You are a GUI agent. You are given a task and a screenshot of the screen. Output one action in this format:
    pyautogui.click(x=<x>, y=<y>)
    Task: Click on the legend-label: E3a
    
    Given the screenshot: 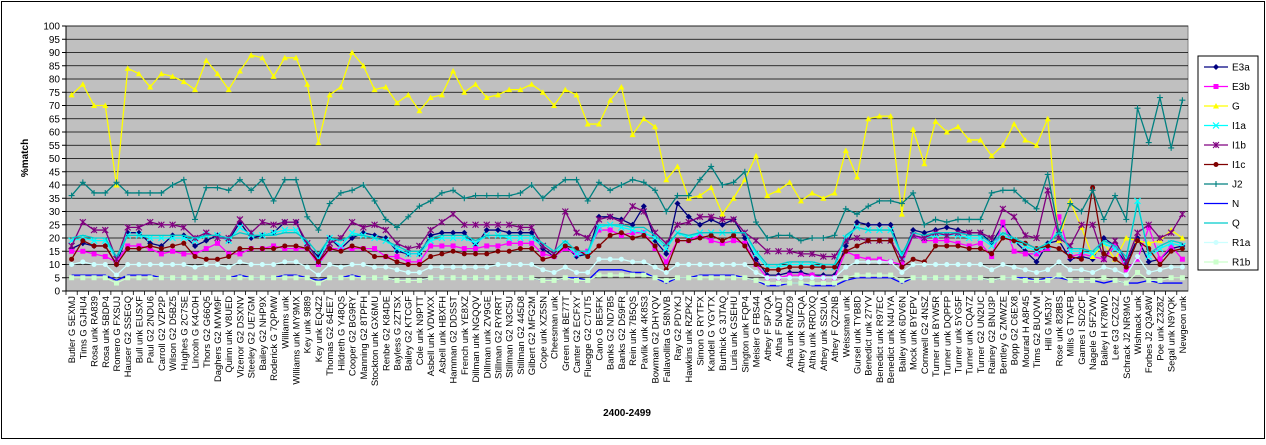 What is the action you would take?
    pyautogui.click(x=1241, y=68)
    